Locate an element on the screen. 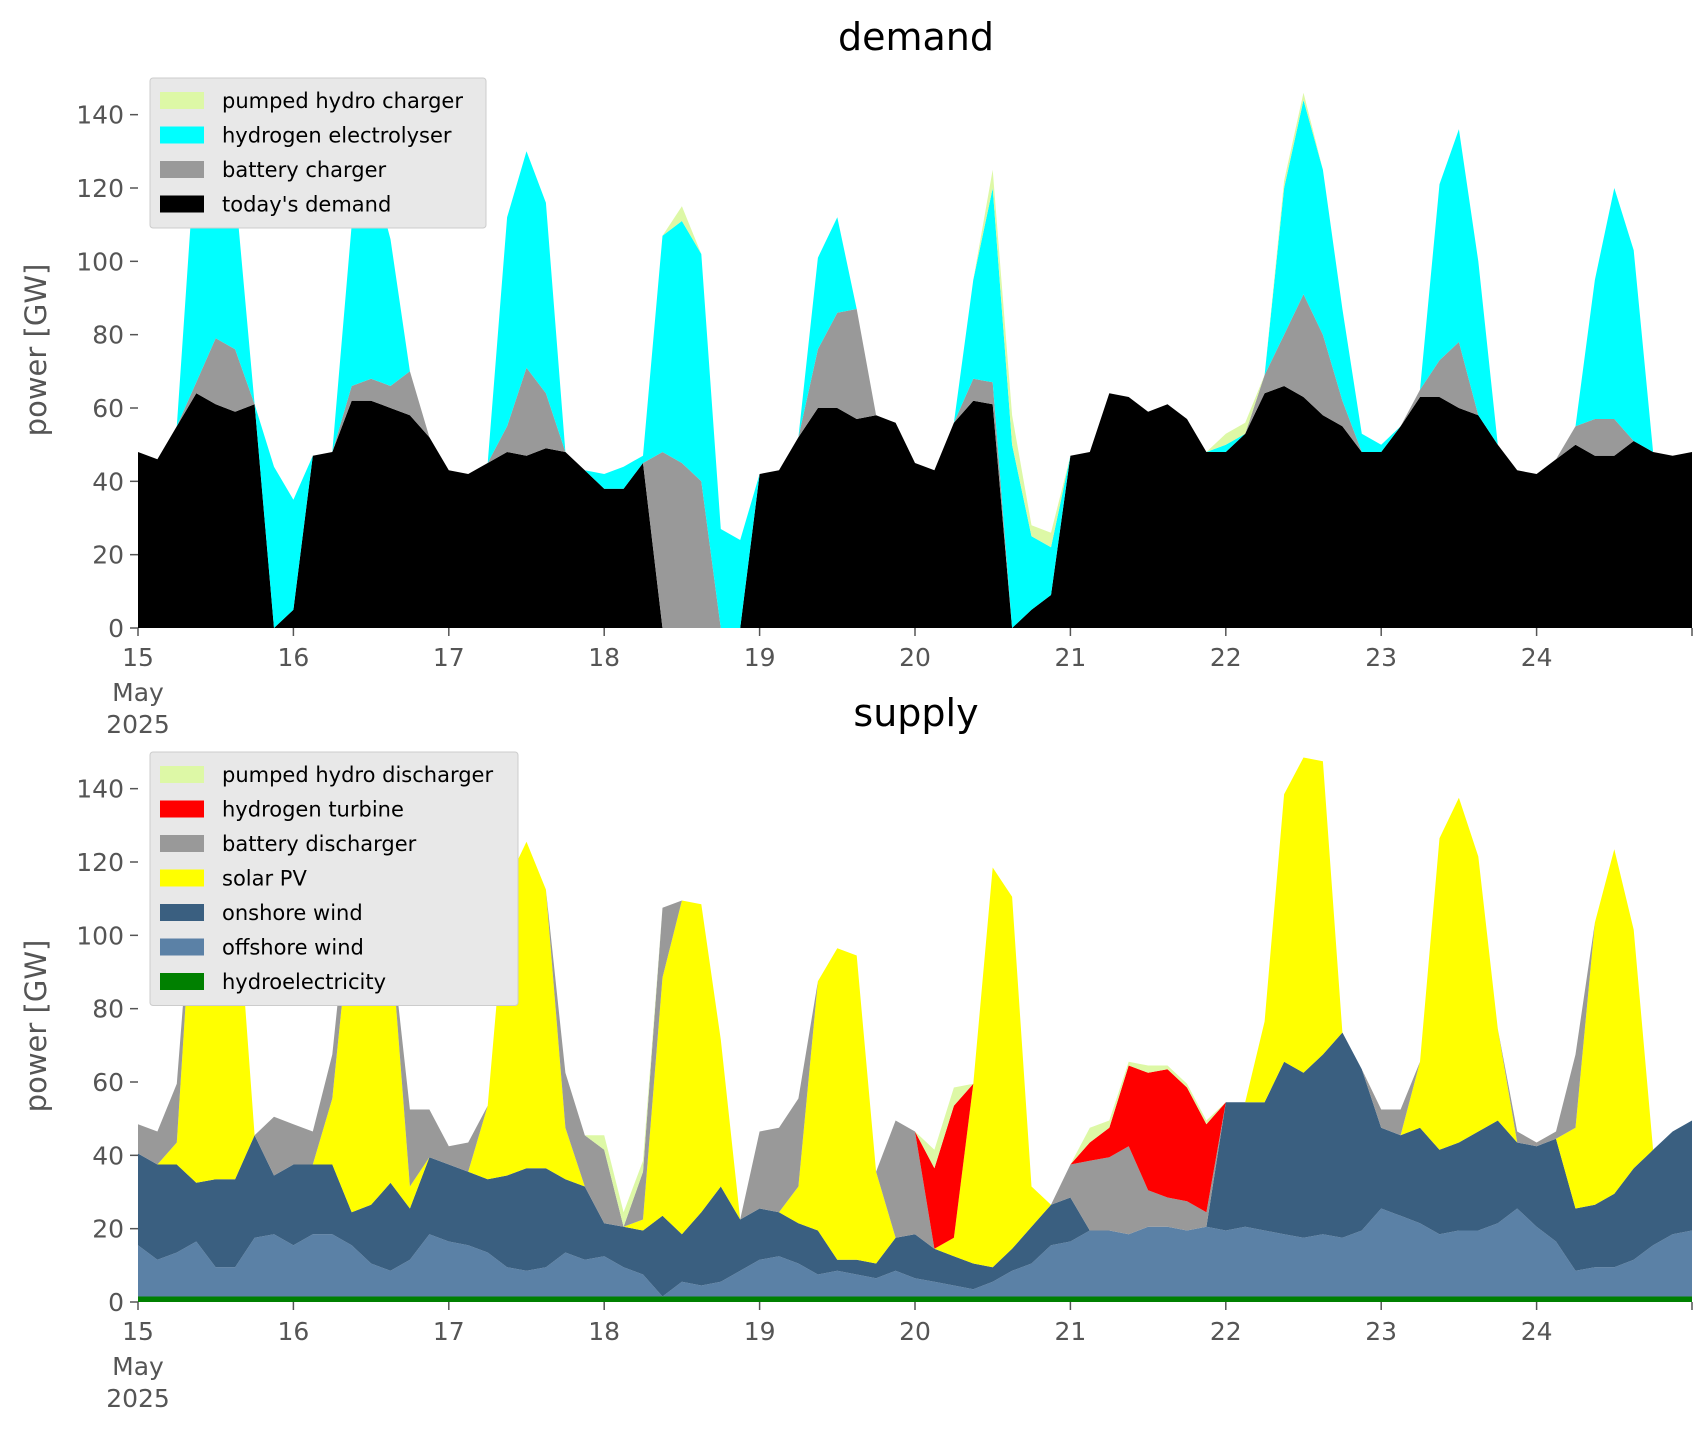  demand-y-tick-label: 60 is located at coordinates (108, 408).